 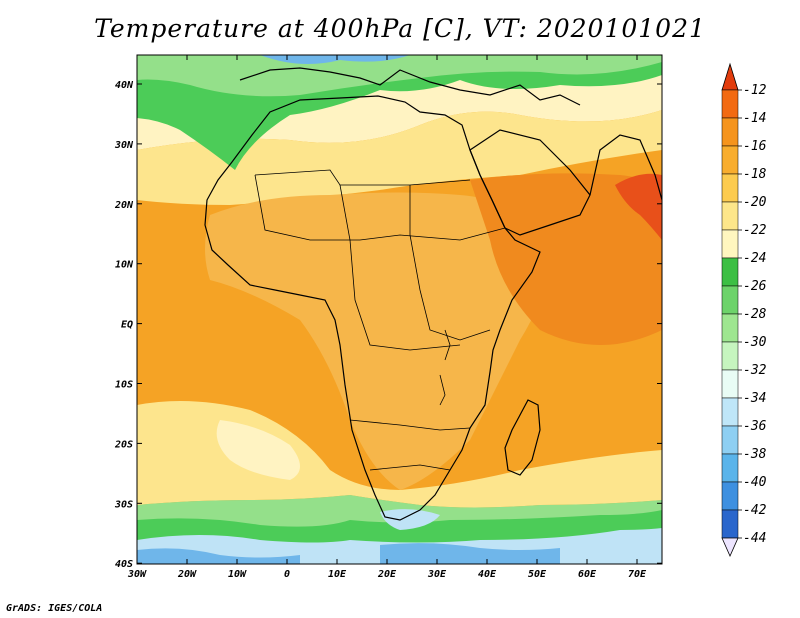 What do you see at coordinates (399, 157) in the screenshot?
I see `field-north-pale` at bounding box center [399, 157].